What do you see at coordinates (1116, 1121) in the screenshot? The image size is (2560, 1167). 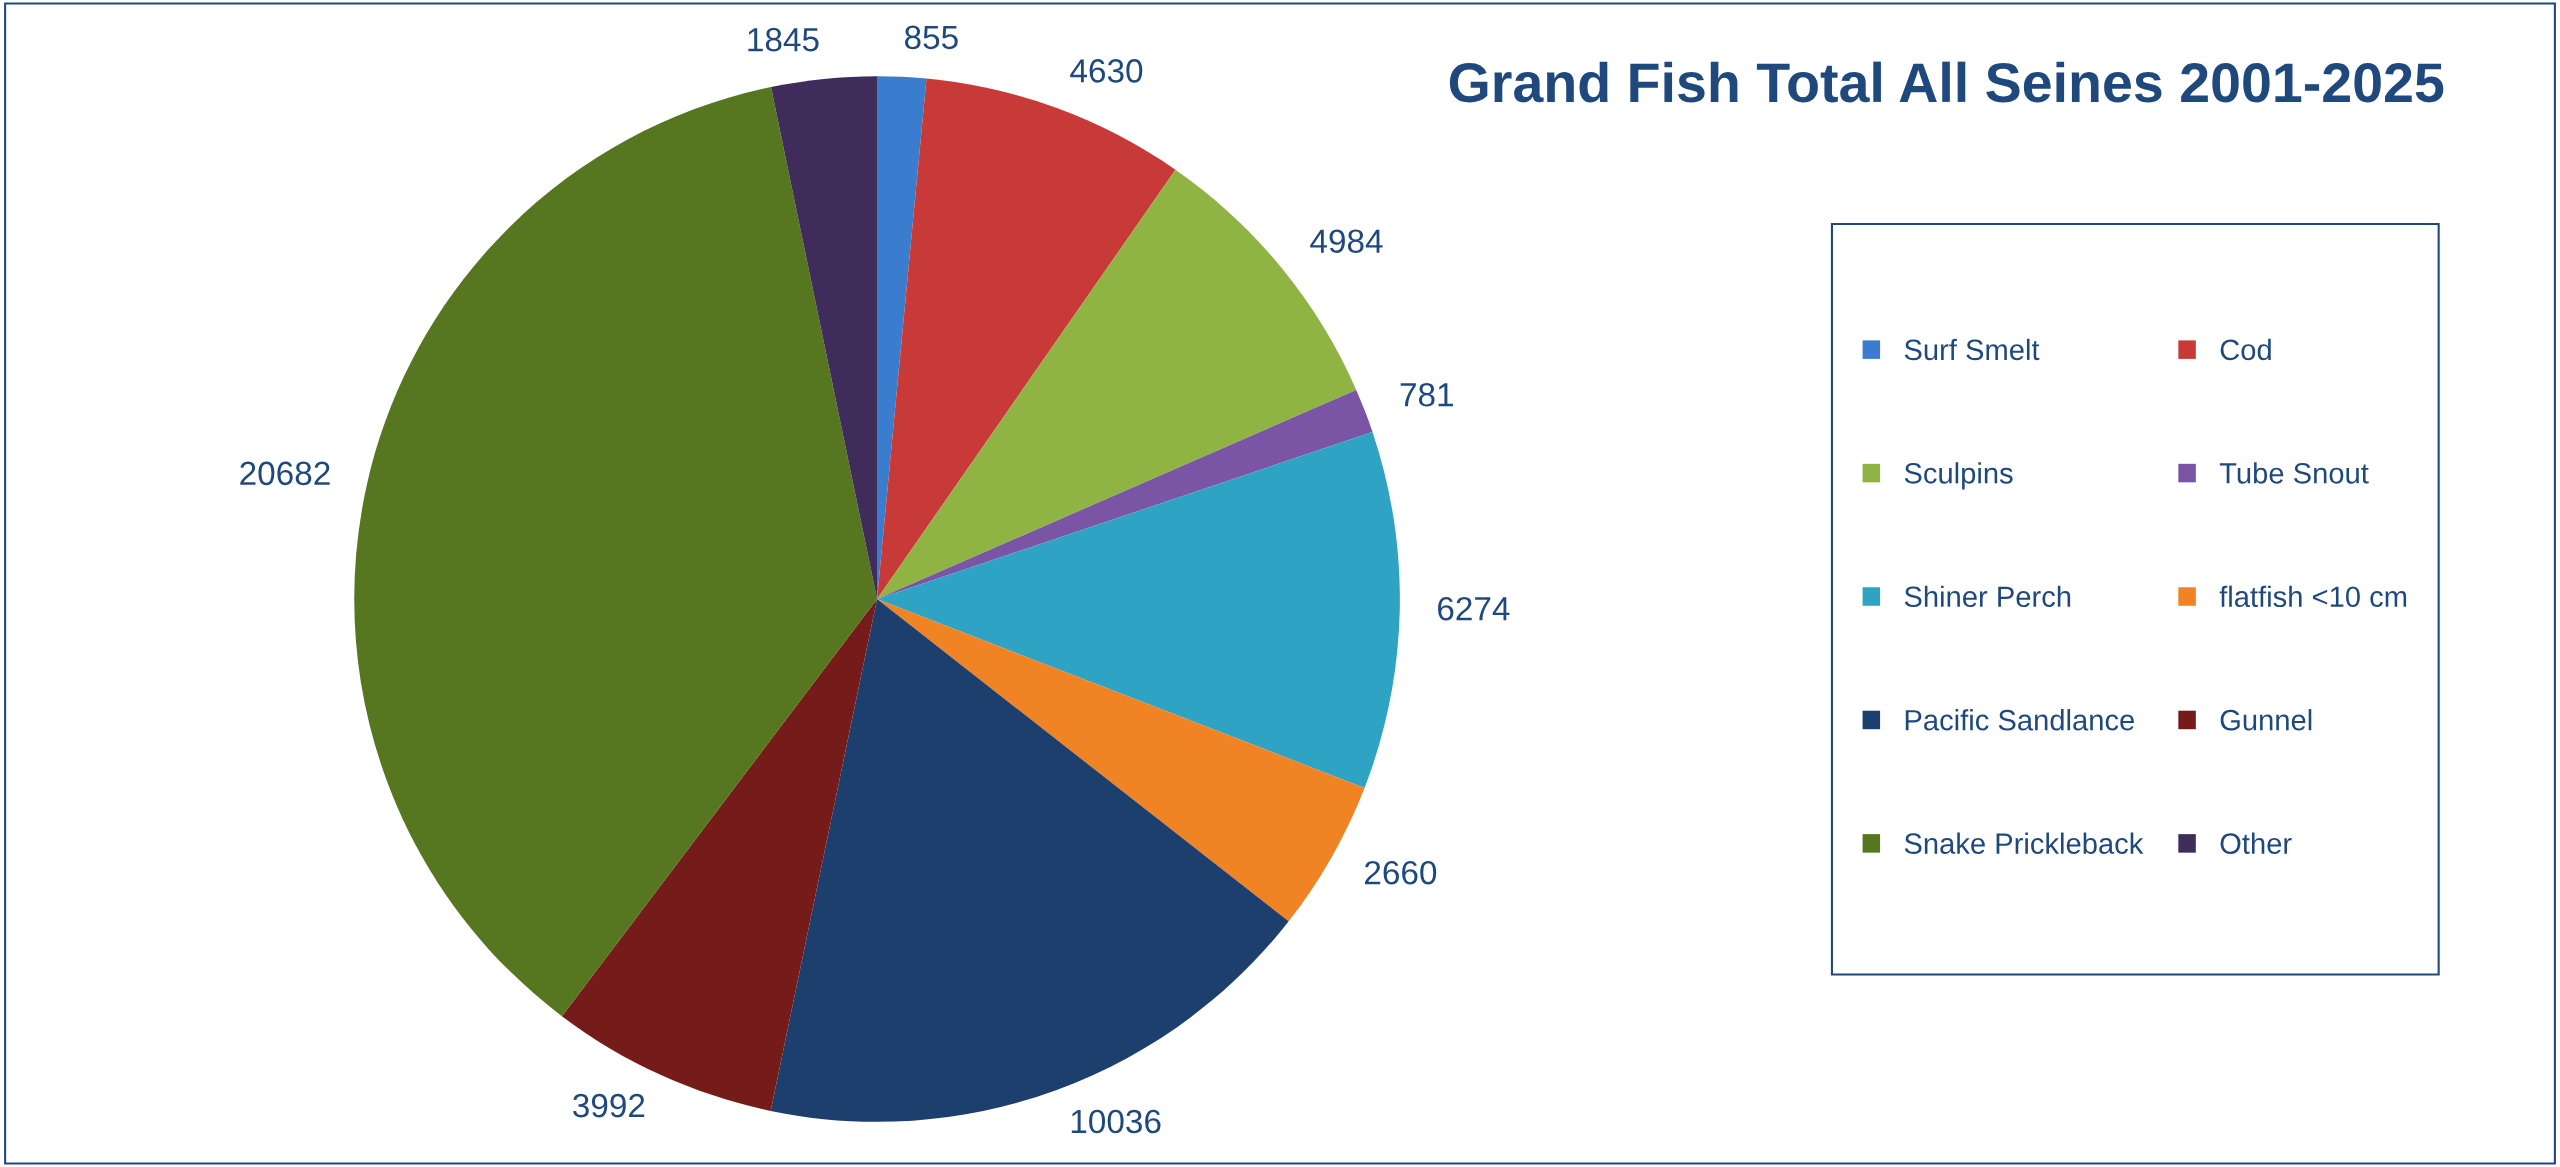 I see `data-label: 10036` at bounding box center [1116, 1121].